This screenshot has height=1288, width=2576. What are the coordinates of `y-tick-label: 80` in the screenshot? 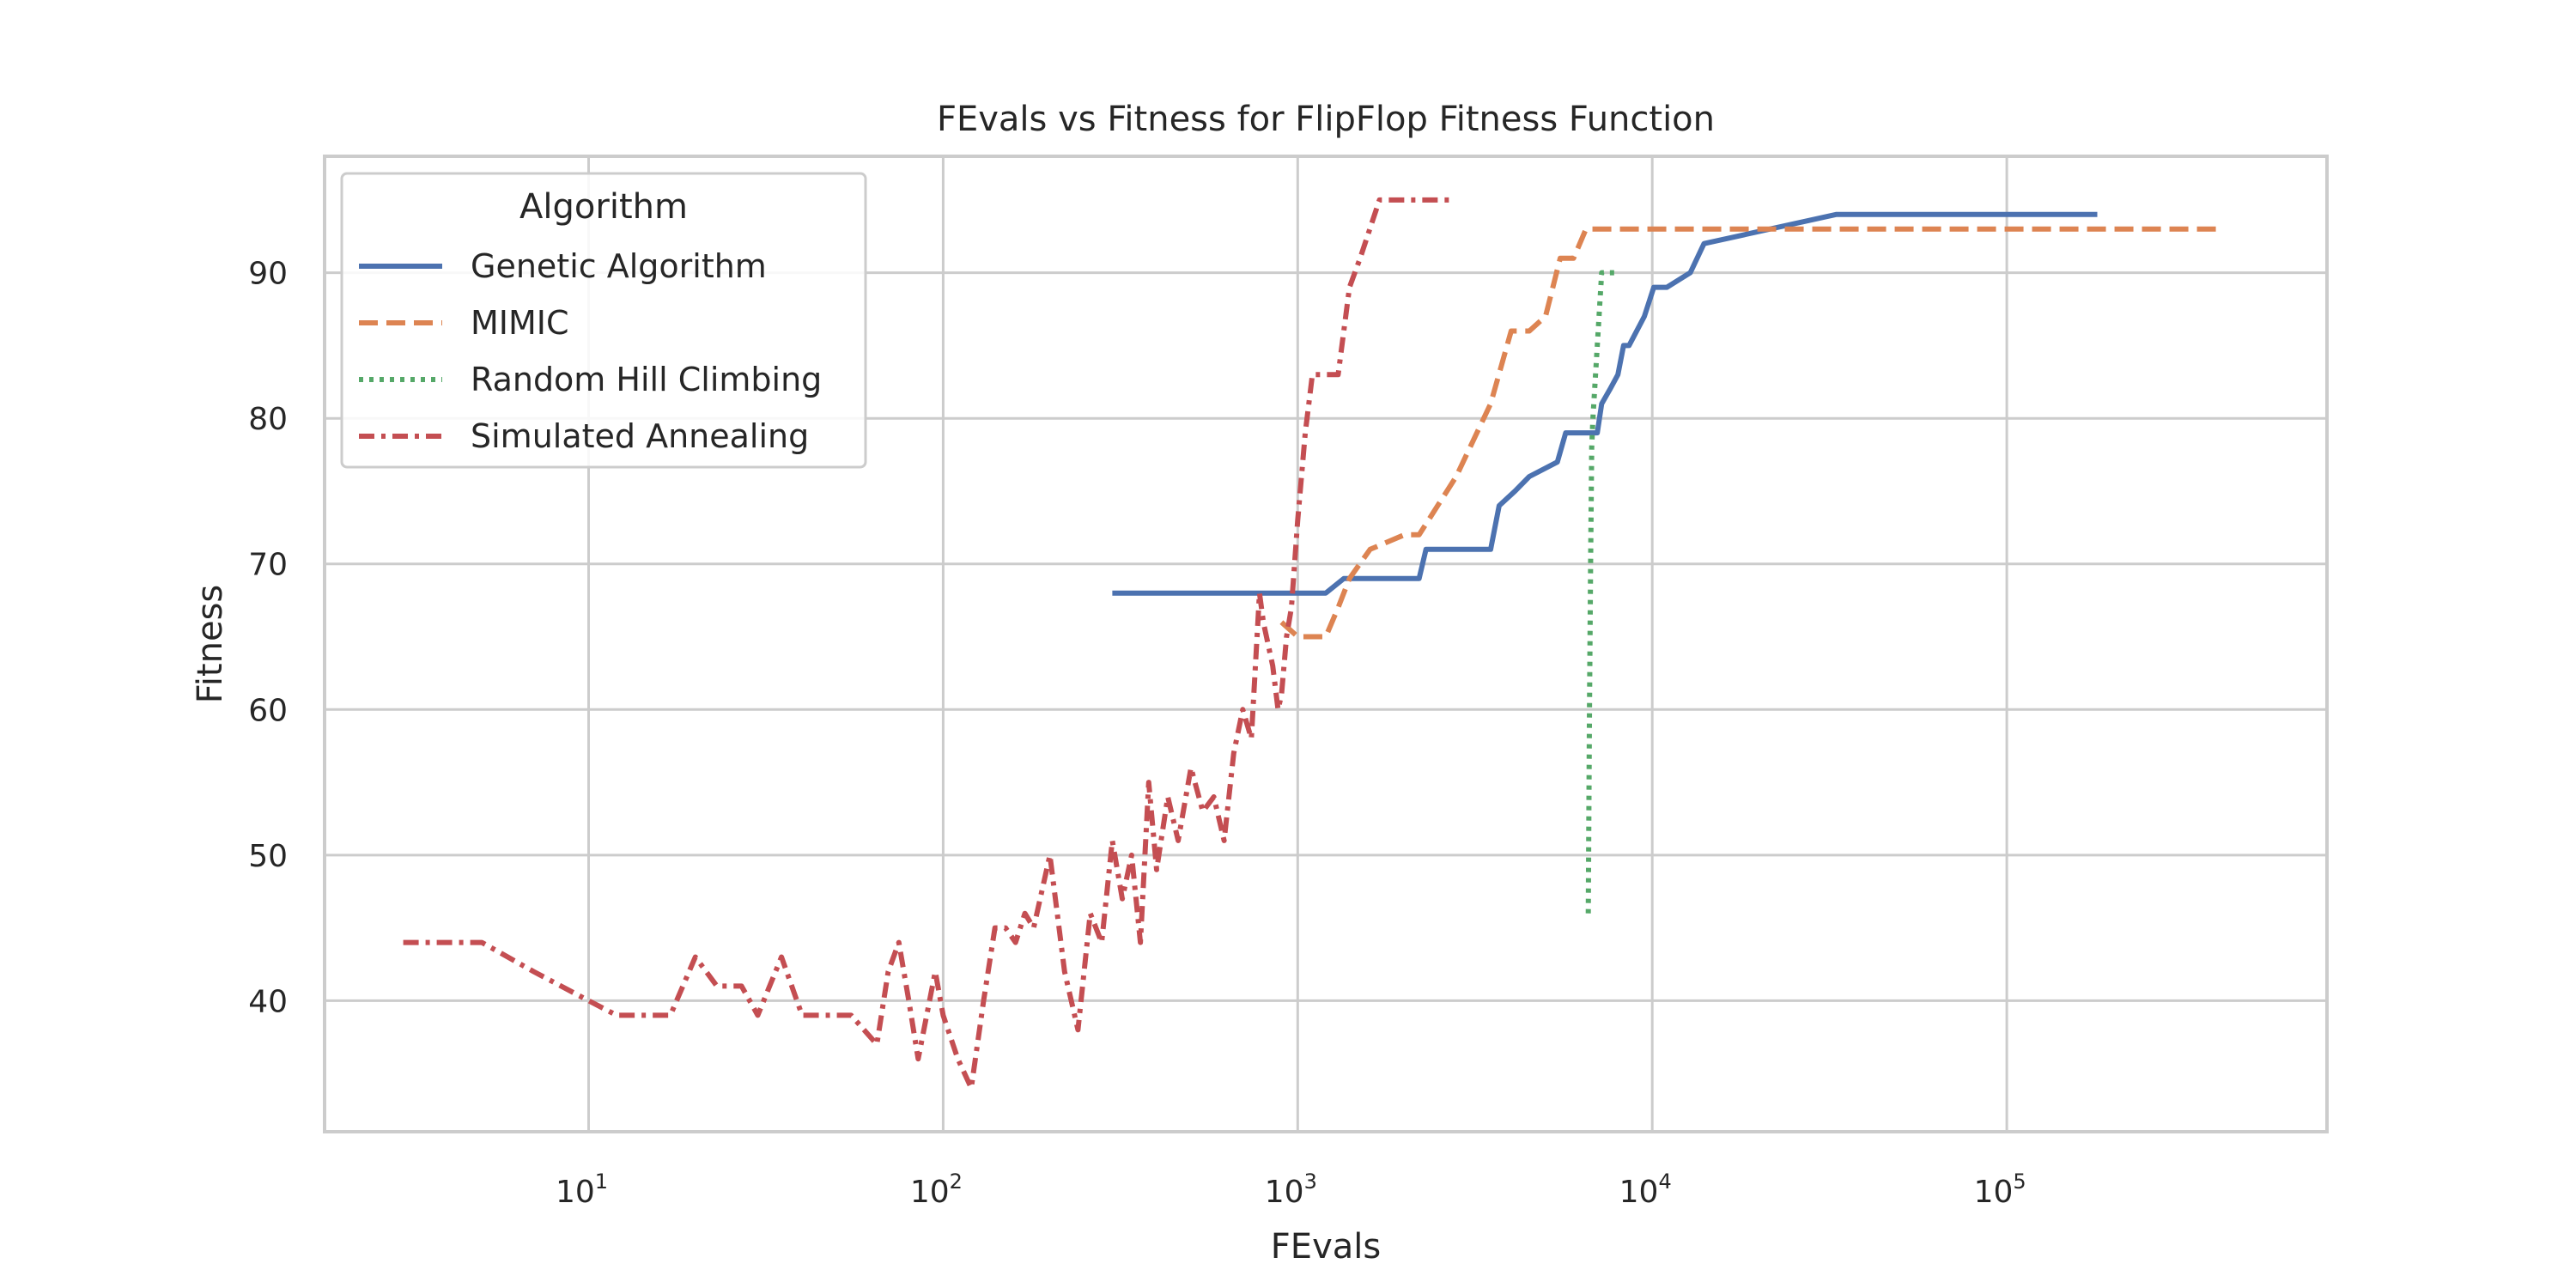 It's located at (268, 420).